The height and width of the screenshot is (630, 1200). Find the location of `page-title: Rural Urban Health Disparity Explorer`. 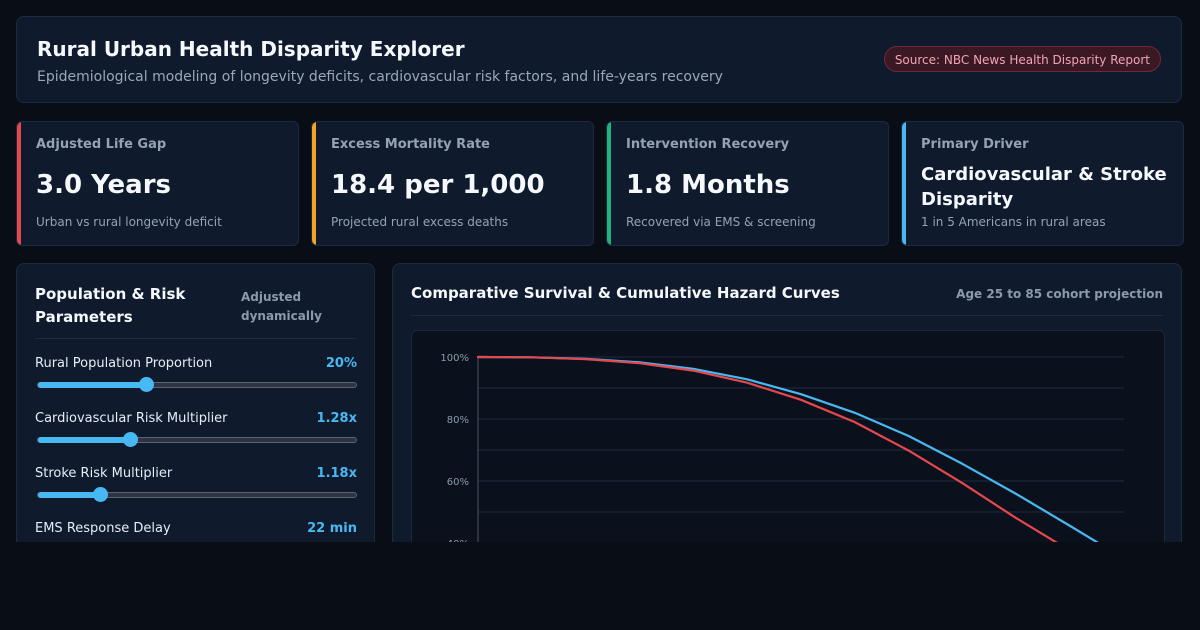

page-title: Rural Urban Health Disparity Explorer is located at coordinates (251, 49).